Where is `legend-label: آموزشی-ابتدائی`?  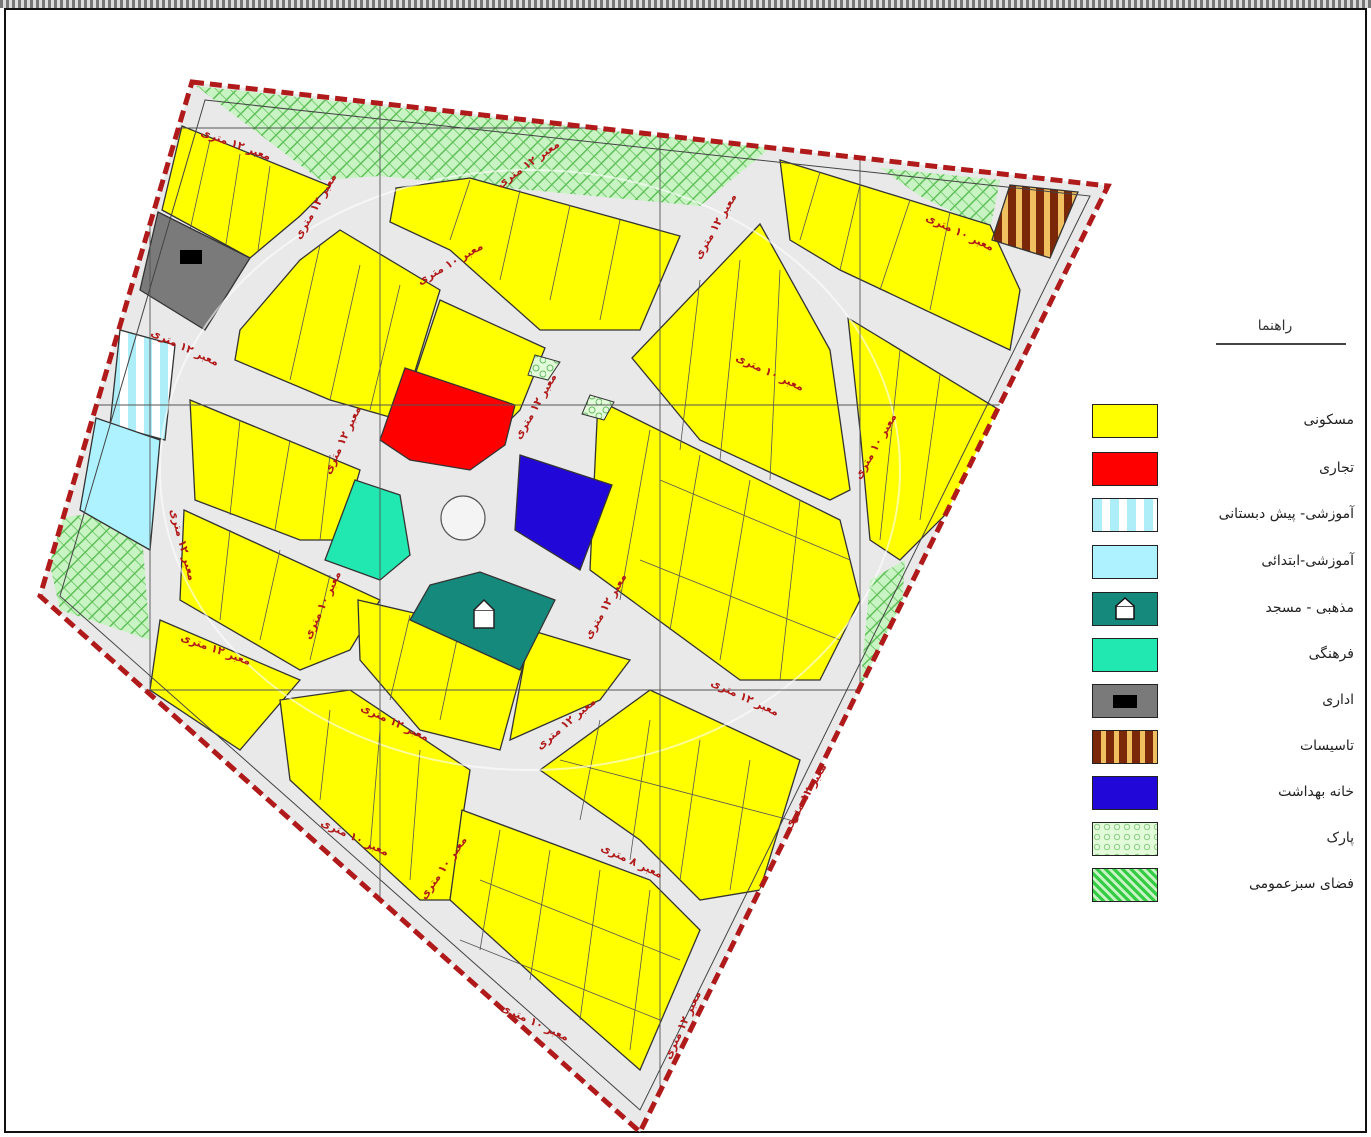
legend-label: آموزشی-ابتدائی is located at coordinates (1307, 561).